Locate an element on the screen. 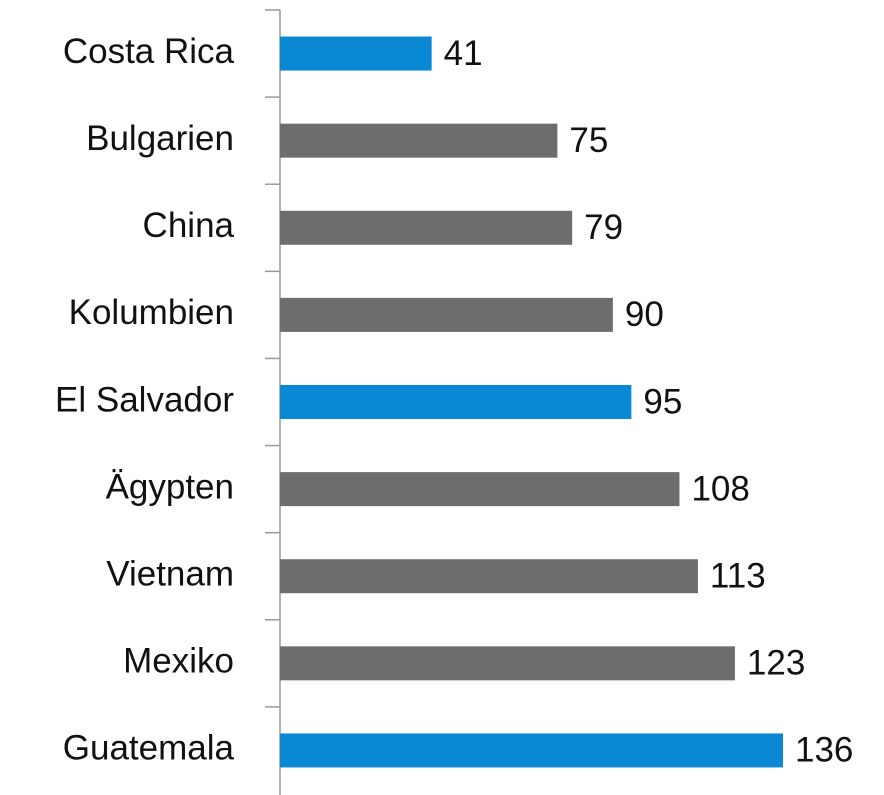 The height and width of the screenshot is (795, 884). value-label: 123 is located at coordinates (776, 663).